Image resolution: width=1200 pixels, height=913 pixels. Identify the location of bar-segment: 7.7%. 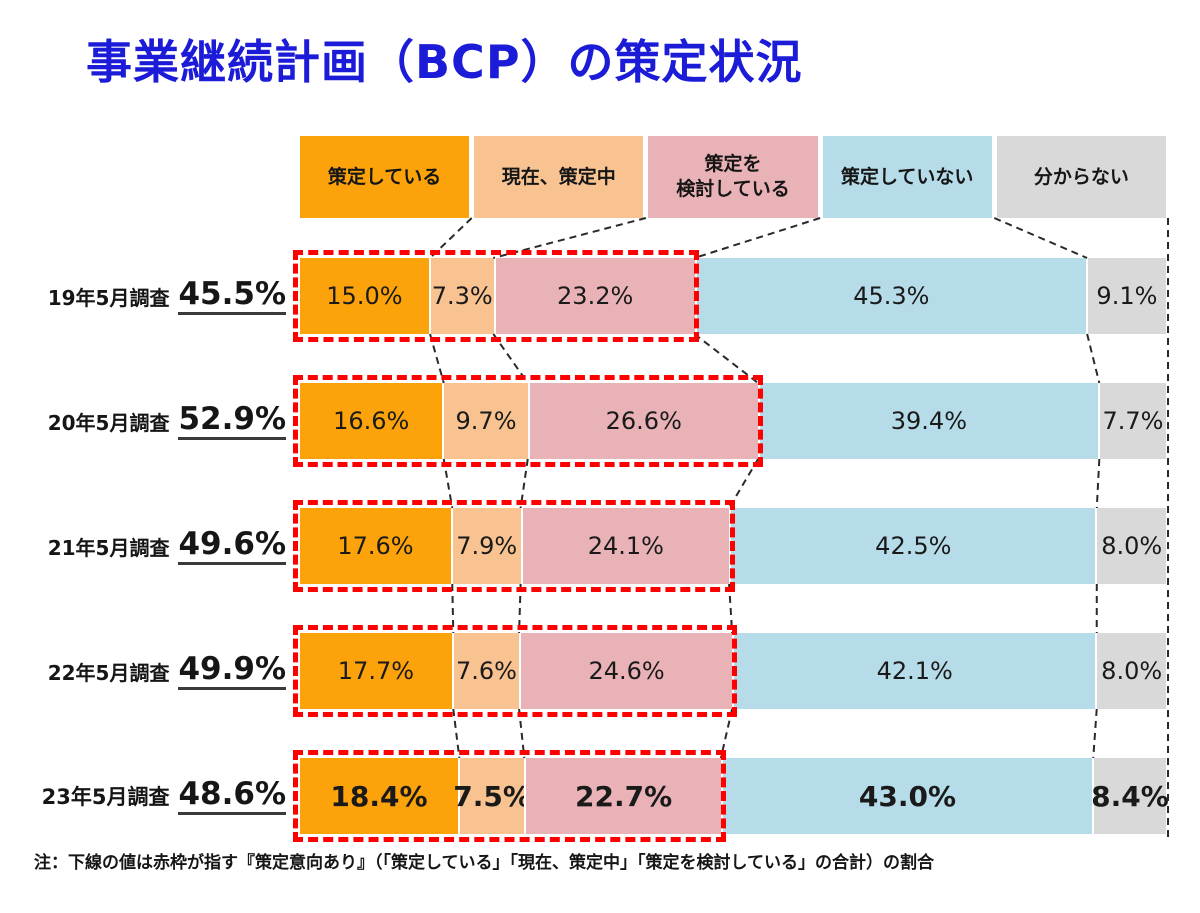
(1131, 421).